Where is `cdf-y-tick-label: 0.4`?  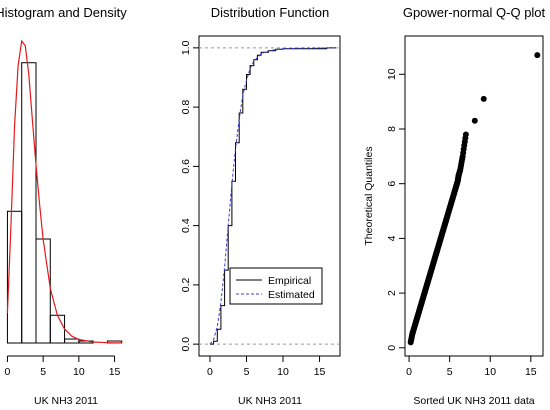 cdf-y-tick-label: 0.4 is located at coordinates (186, 225).